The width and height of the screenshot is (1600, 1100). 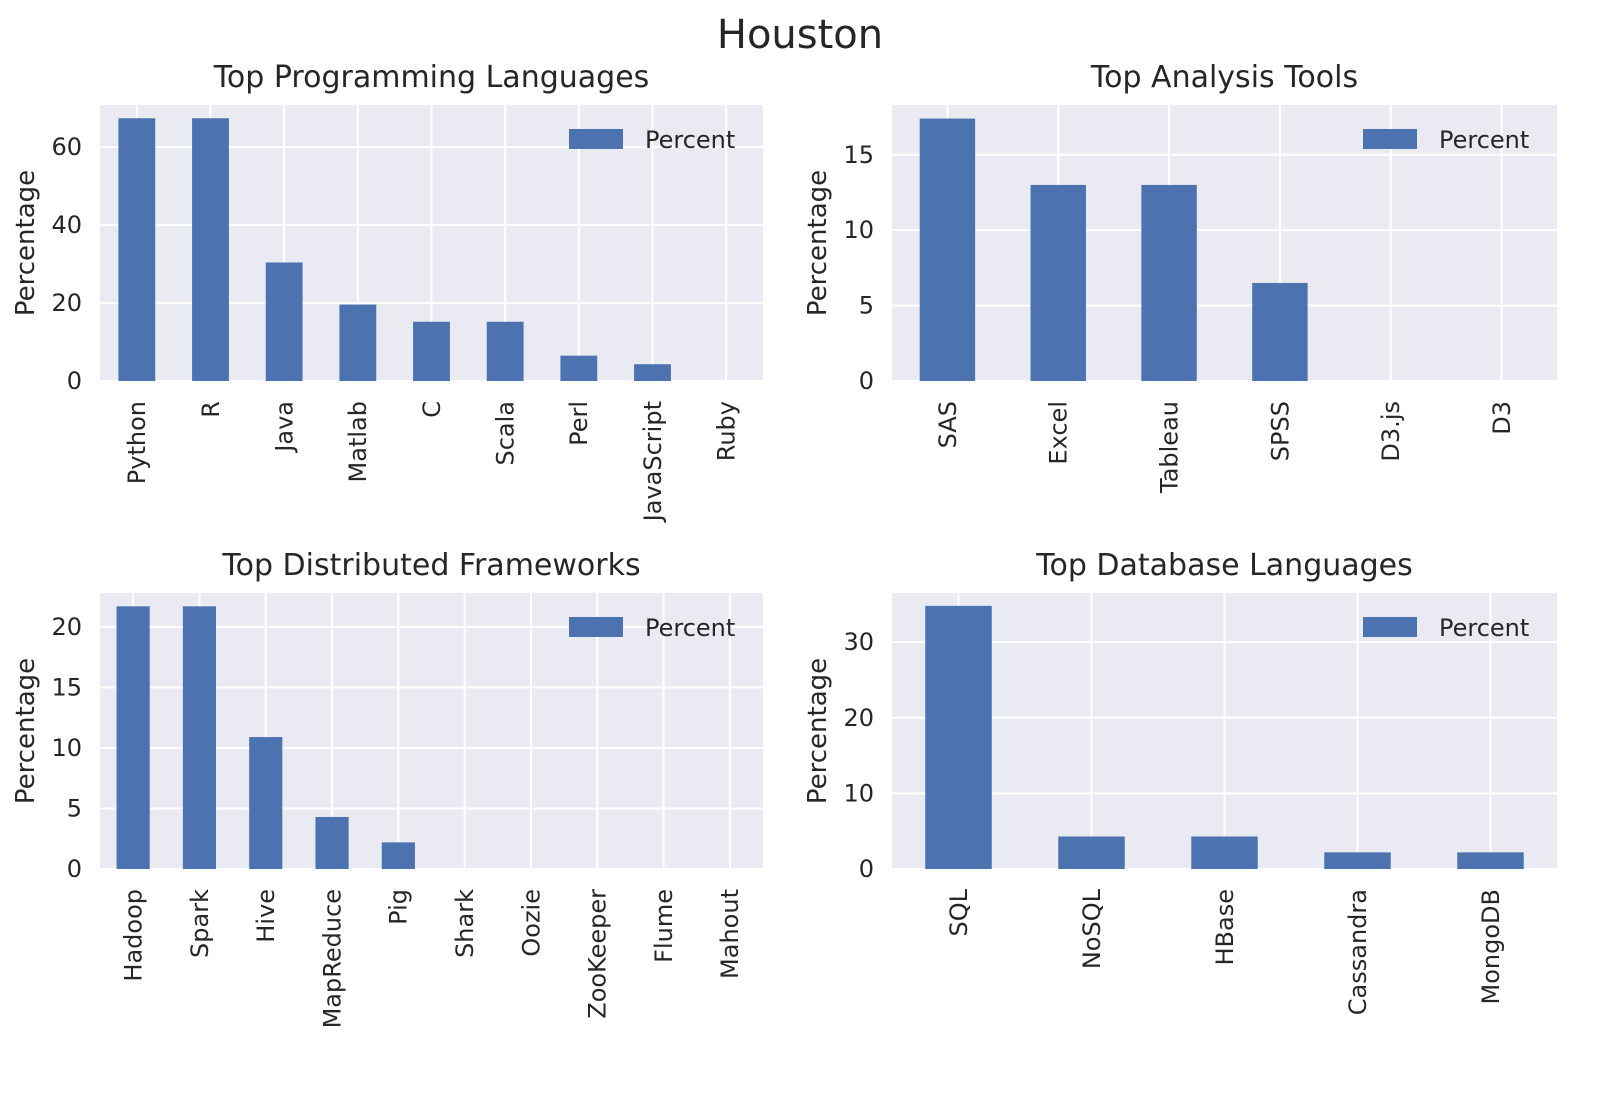 What do you see at coordinates (958, 737) in the screenshot?
I see `bar-sql` at bounding box center [958, 737].